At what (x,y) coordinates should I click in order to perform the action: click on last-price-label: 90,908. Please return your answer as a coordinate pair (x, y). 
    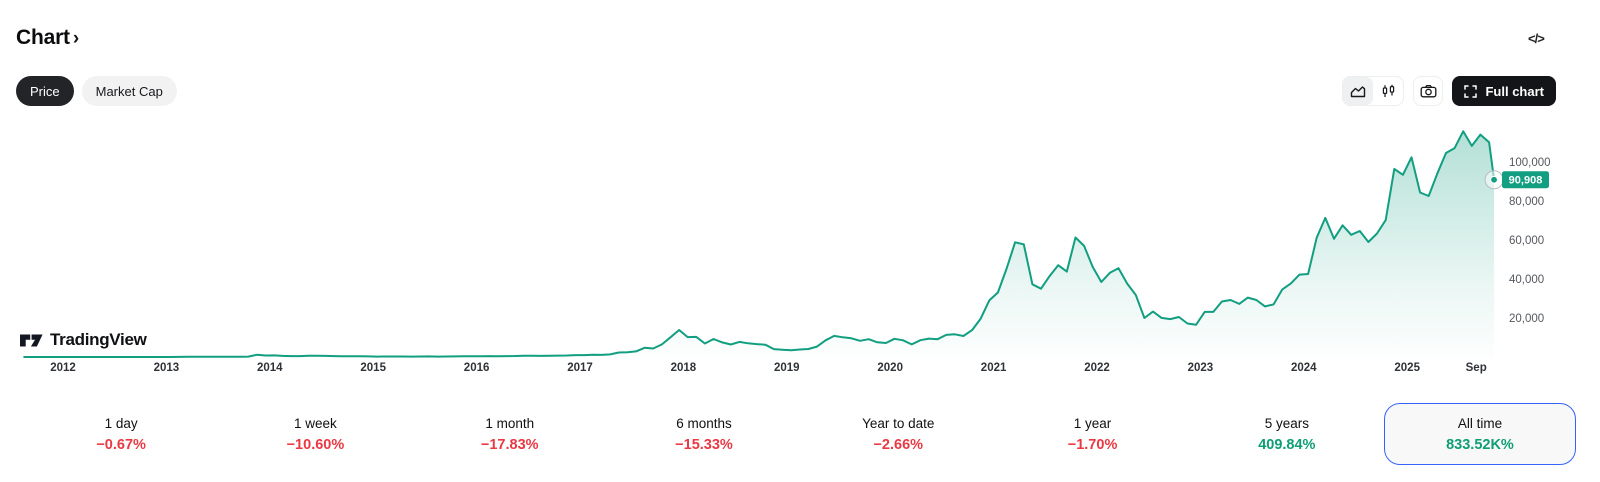
    Looking at the image, I should click on (1526, 181).